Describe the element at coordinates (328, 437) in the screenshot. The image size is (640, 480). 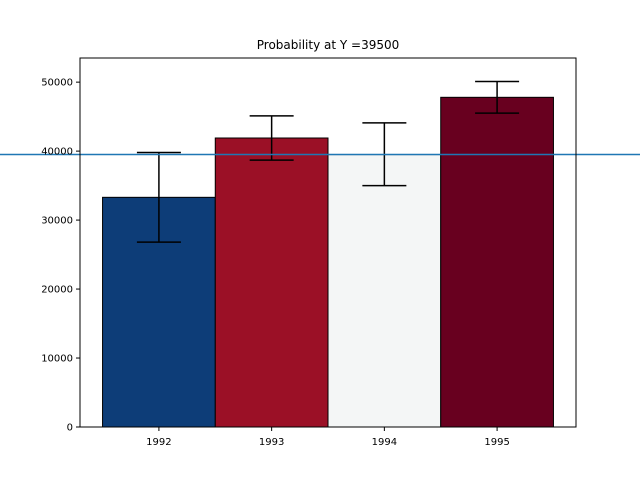
I see `x-axis: 1992 1993 1994 1995` at that location.